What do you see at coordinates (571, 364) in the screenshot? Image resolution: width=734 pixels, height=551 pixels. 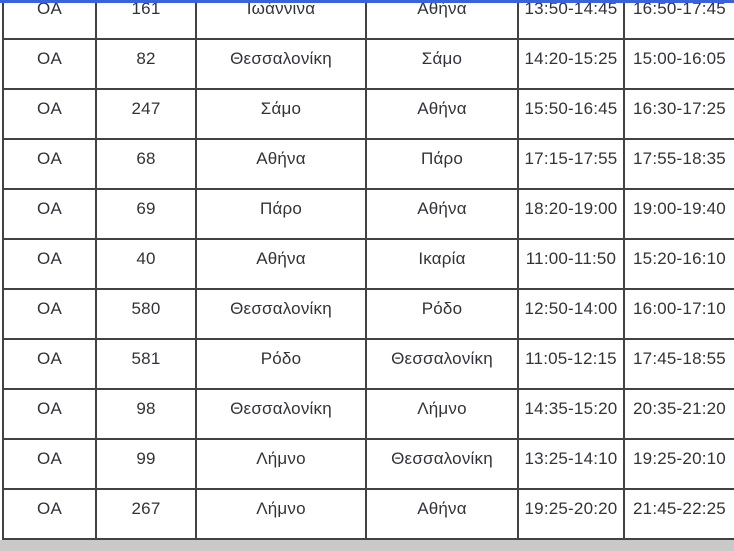 I see `flight-cell-time-1: 11:05-12:15` at bounding box center [571, 364].